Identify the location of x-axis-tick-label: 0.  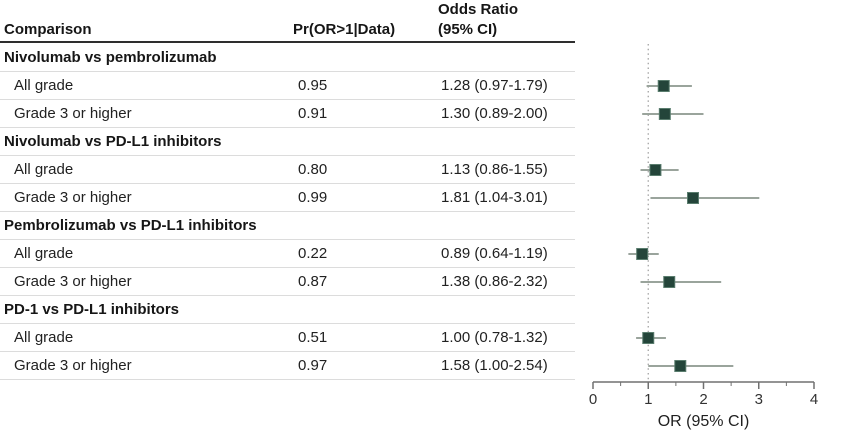
(593, 399).